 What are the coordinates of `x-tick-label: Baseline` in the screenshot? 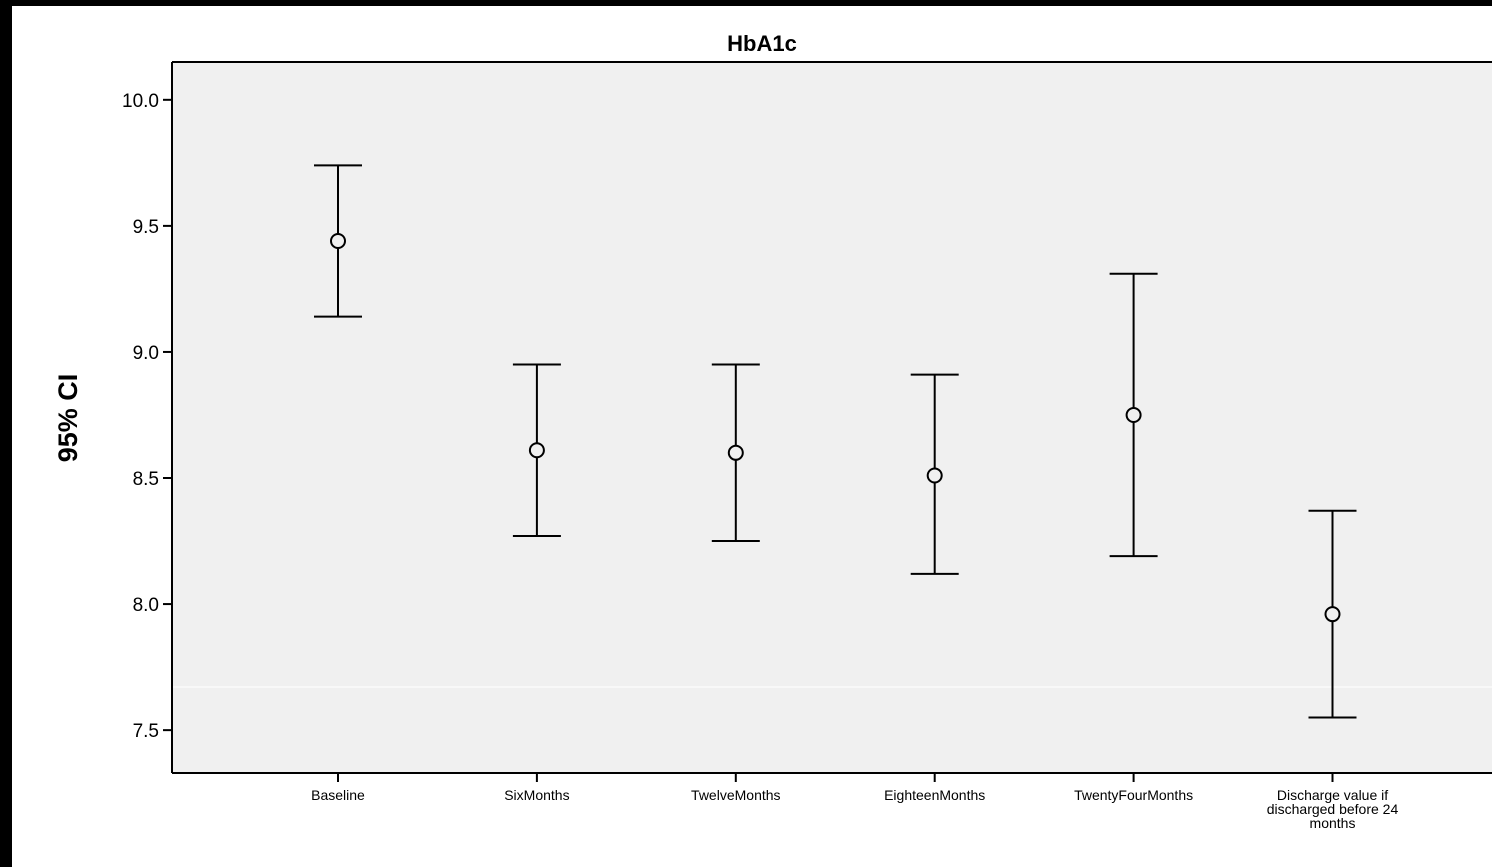 It's located at (338, 795).